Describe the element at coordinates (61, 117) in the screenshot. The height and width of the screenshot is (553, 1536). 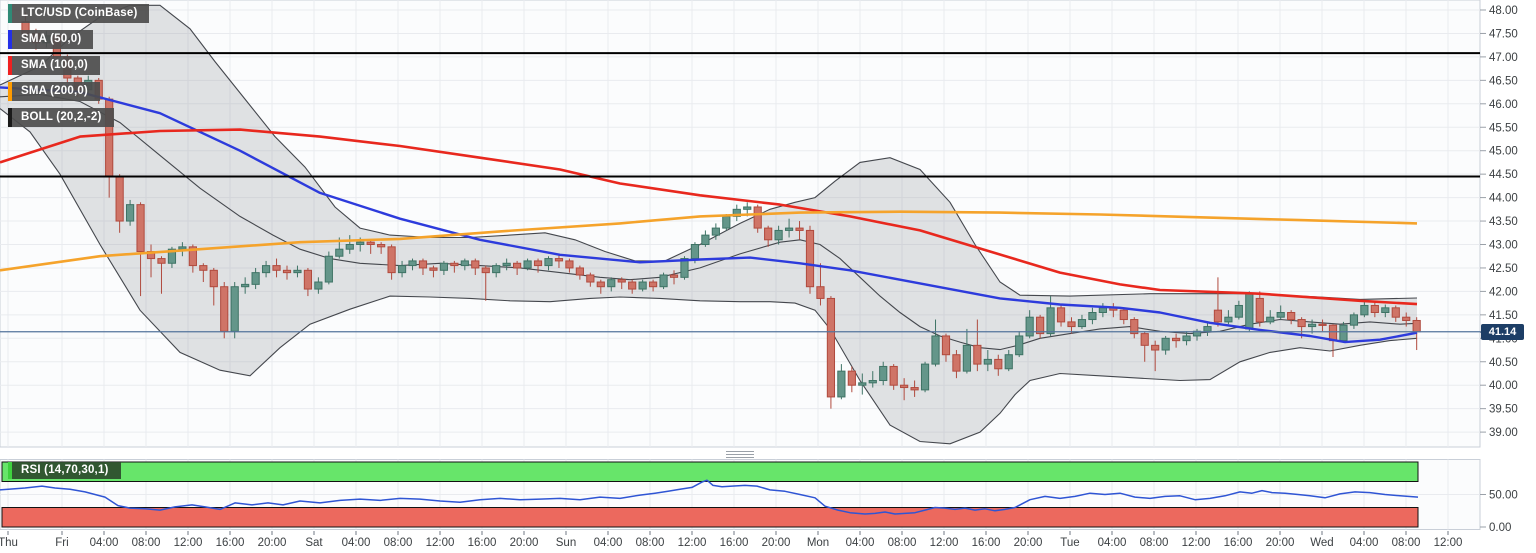
I see `legend-boll: BOLL (20,2,-2)` at that location.